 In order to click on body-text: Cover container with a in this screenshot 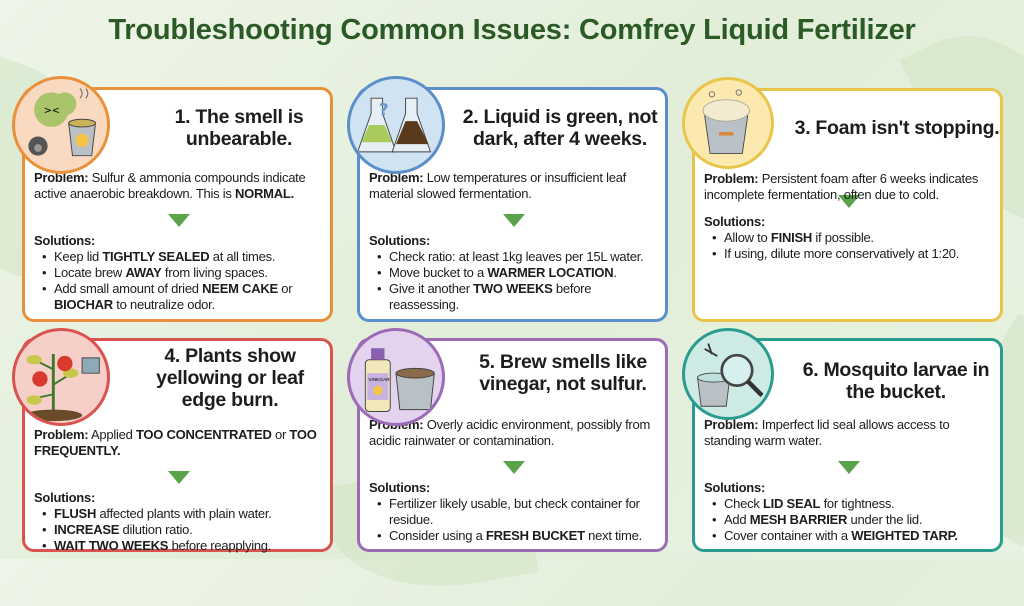, I will do `click(788, 535)`.